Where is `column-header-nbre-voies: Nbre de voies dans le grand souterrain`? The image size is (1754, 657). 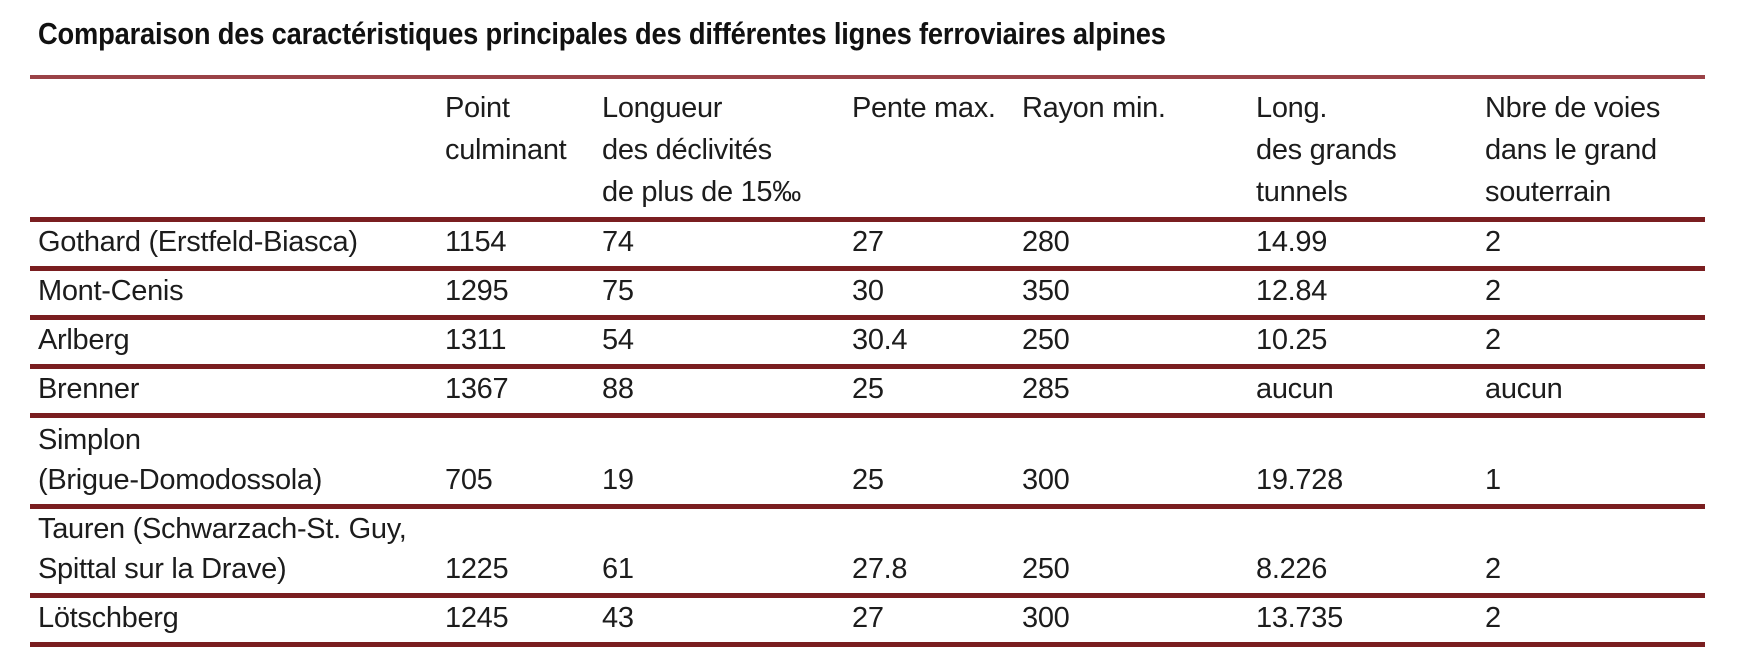
column-header-nbre-voies: Nbre de voies dans le grand souterrain is located at coordinates (1573, 150).